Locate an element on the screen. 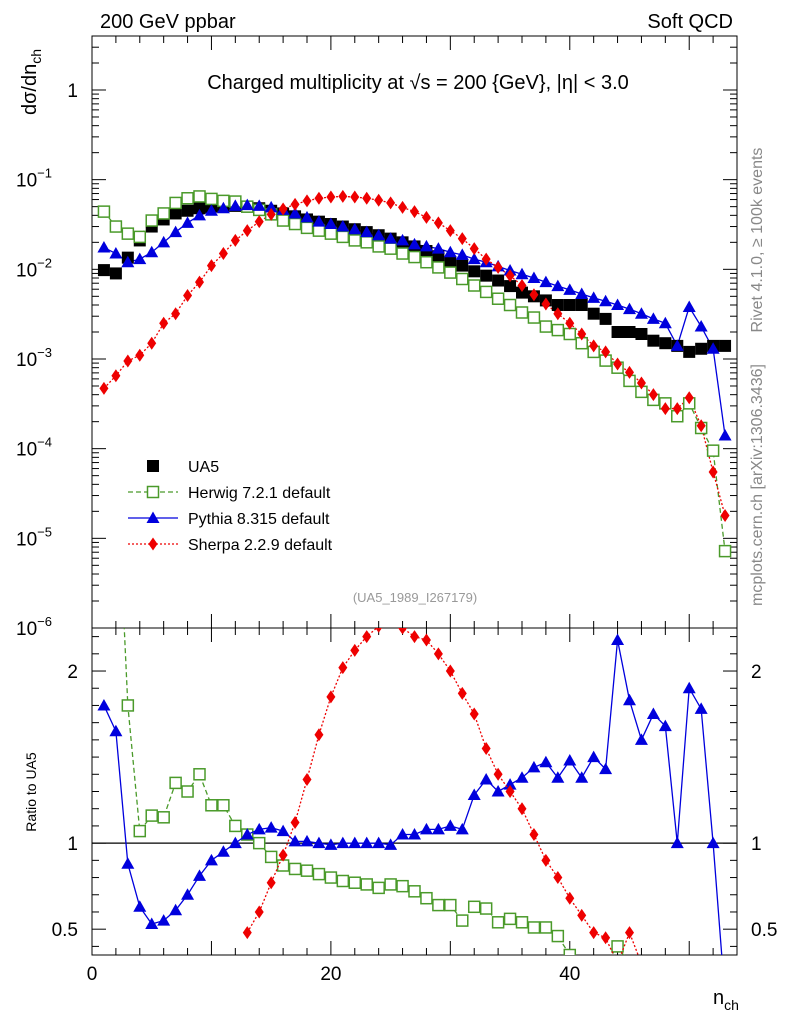 This screenshot has width=786, height=1024. main-ytick-label: 10−1 is located at coordinates (34, 179).